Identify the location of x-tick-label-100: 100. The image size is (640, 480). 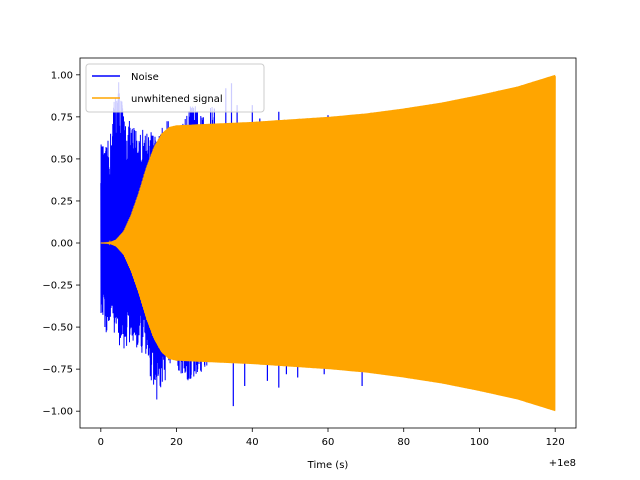
(479, 442).